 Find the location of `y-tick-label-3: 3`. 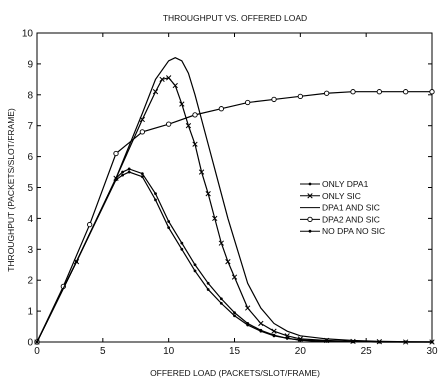

y-tick-label-3: 3 is located at coordinates (30, 250).